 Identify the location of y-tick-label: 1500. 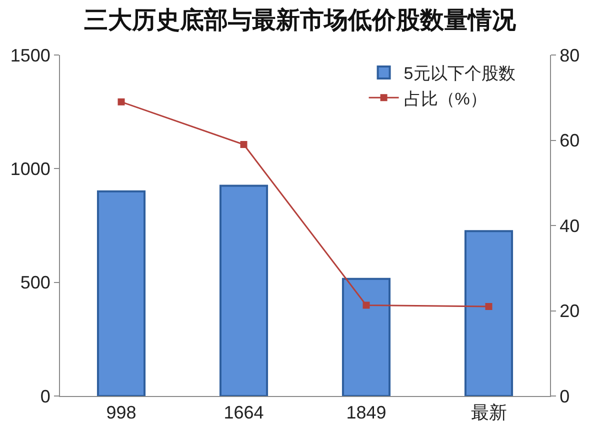
(30, 55).